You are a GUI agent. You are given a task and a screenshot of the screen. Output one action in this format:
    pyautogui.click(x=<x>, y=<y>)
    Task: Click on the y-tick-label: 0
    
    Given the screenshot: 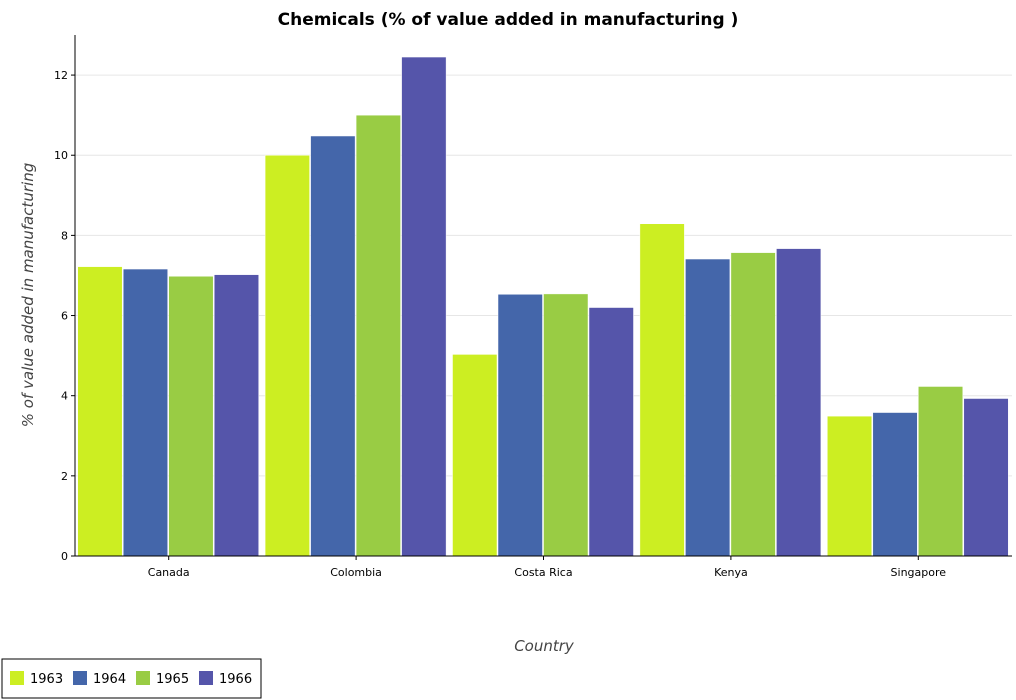 What is the action you would take?
    pyautogui.click(x=64, y=556)
    